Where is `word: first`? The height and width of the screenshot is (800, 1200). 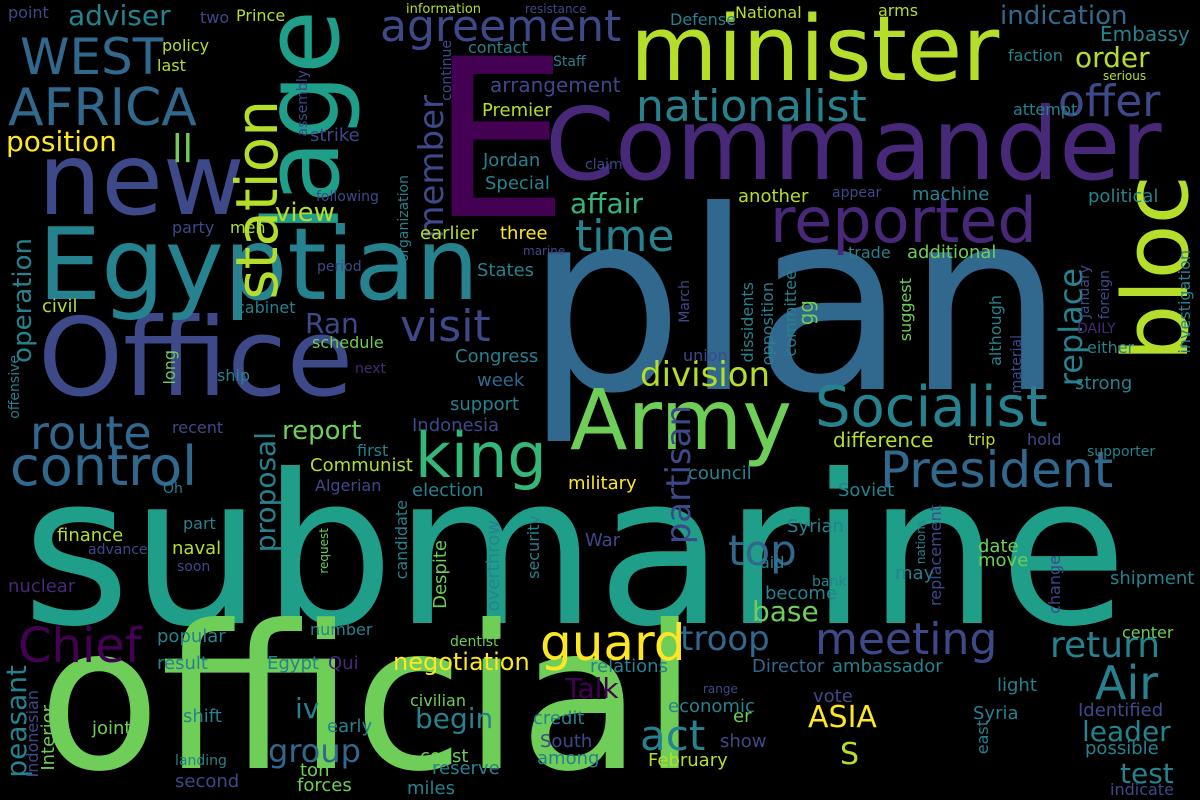
word: first is located at coordinates (373, 450).